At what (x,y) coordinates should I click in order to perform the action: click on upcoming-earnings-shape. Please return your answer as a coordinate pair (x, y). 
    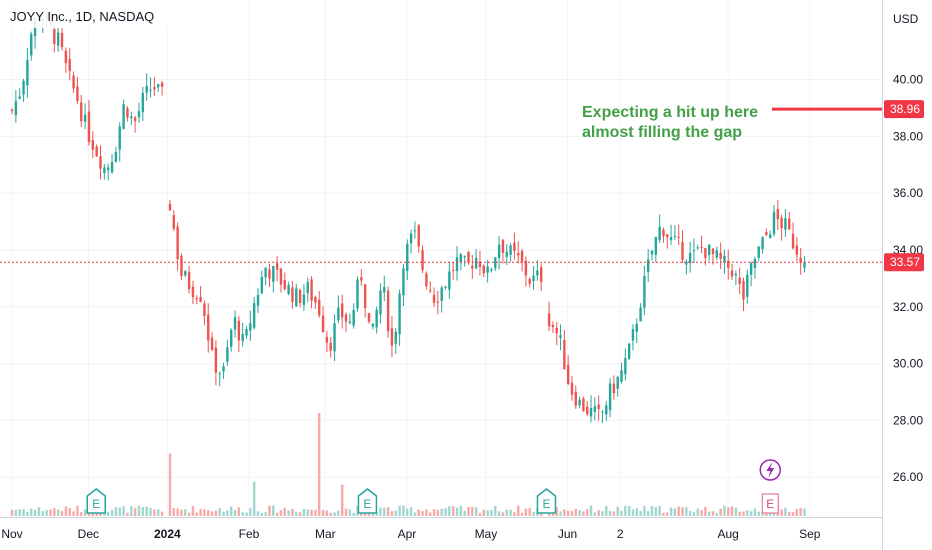
    Looking at the image, I should click on (770, 503).